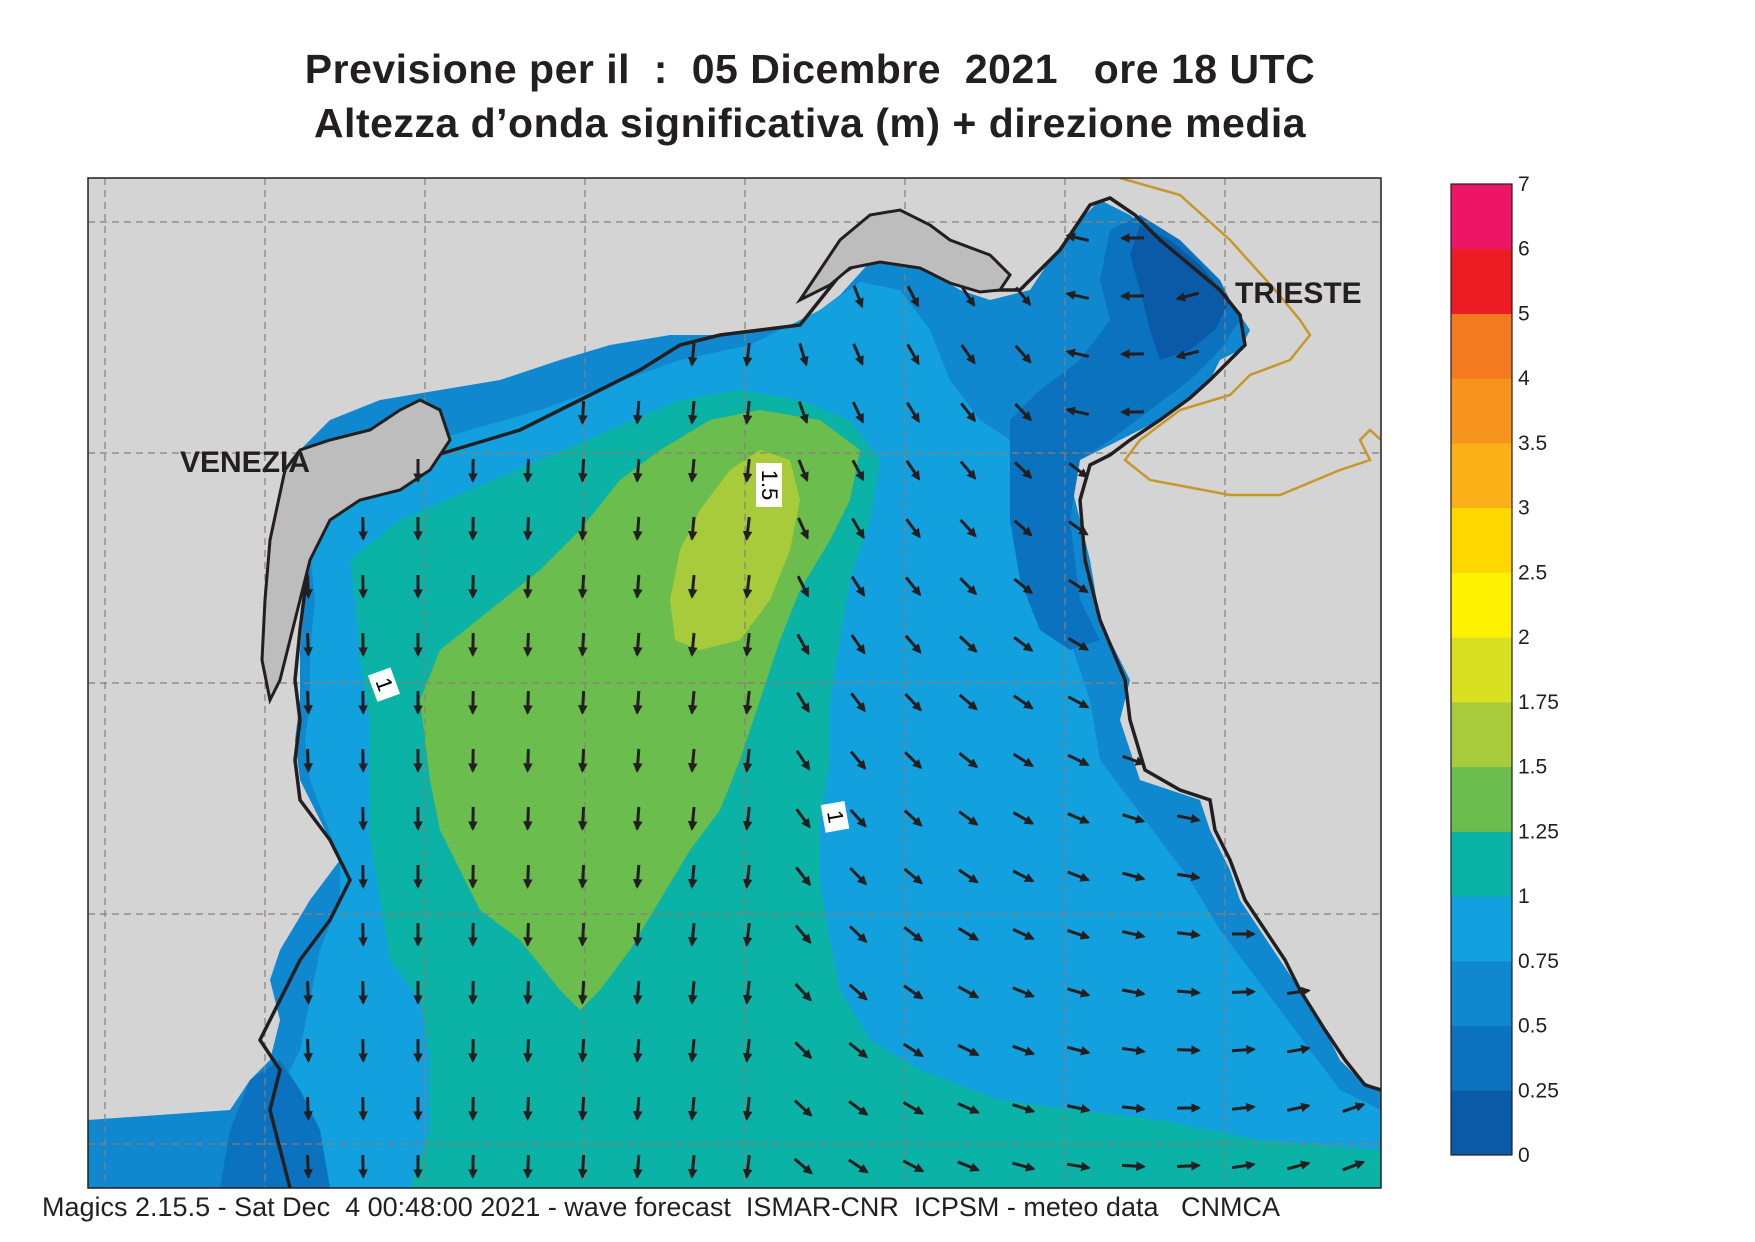 The height and width of the screenshot is (1242, 1755). Describe the element at coordinates (1298, 293) in the screenshot. I see `place-label-trieste: TRIESTE` at that location.